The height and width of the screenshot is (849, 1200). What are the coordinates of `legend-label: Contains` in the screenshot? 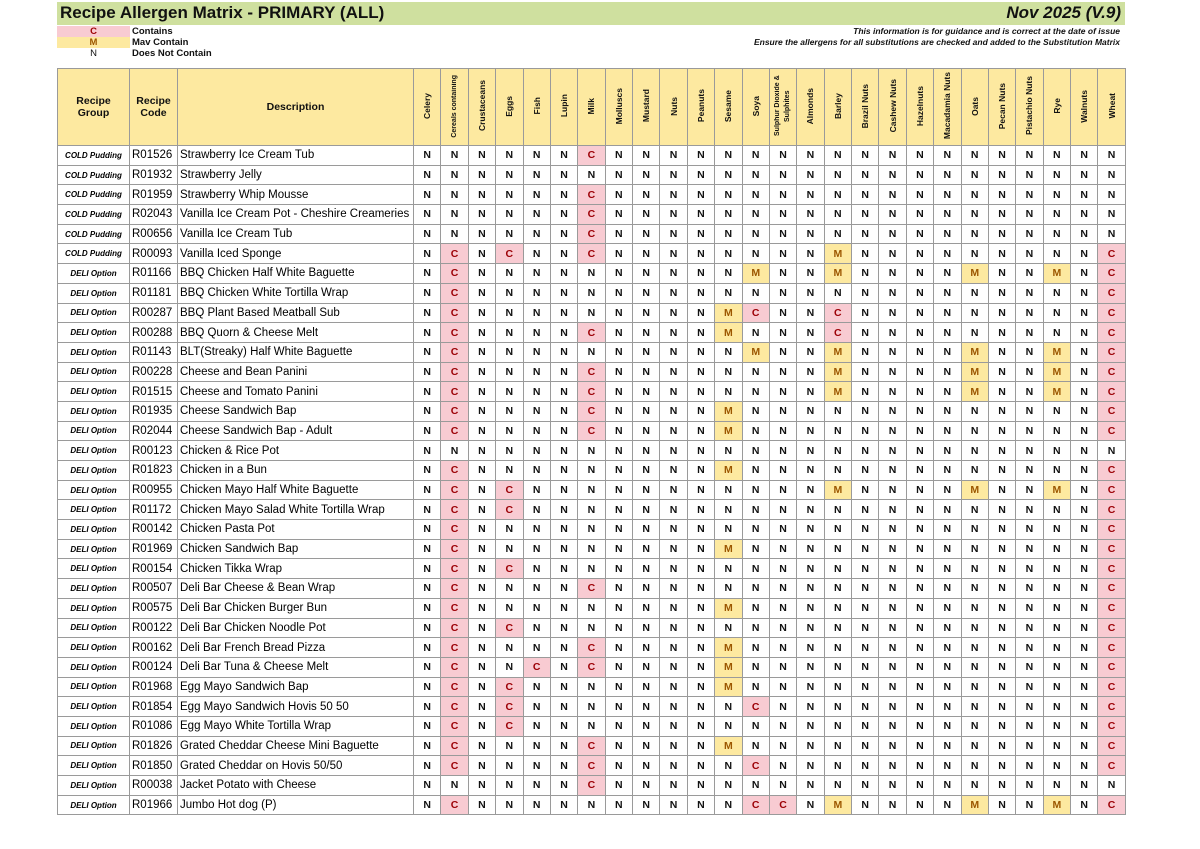 It's located at (152, 31).